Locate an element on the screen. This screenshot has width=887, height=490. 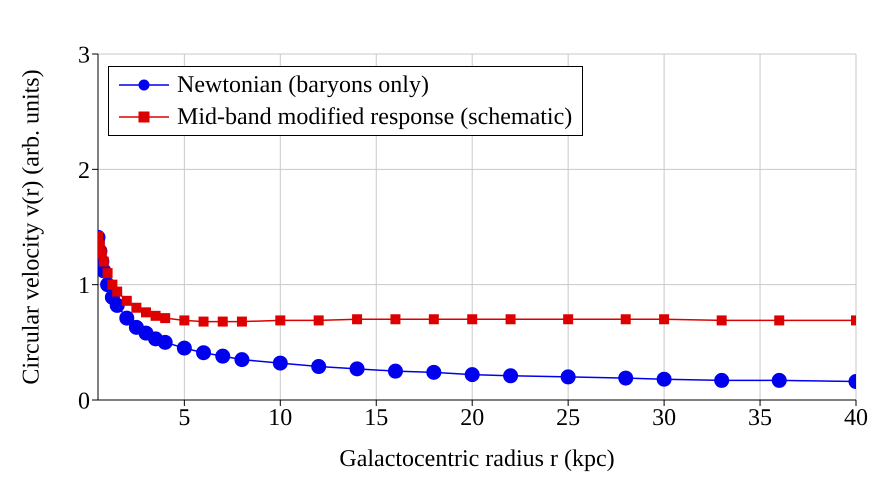
x-tick-label: 25 is located at coordinates (568, 418).